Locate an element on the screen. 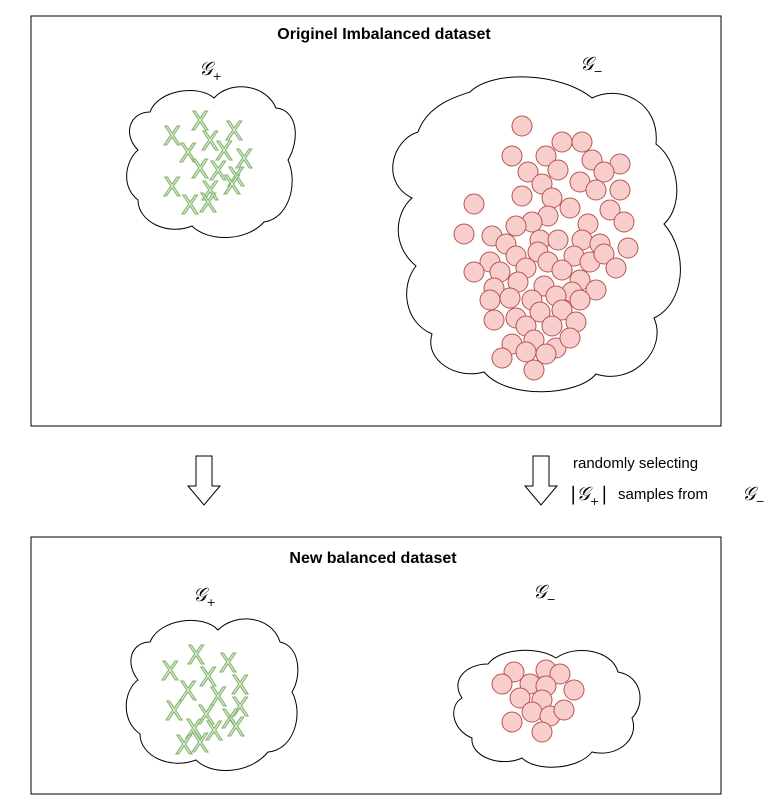  bottom-positive-cloud is located at coordinates (212, 694).